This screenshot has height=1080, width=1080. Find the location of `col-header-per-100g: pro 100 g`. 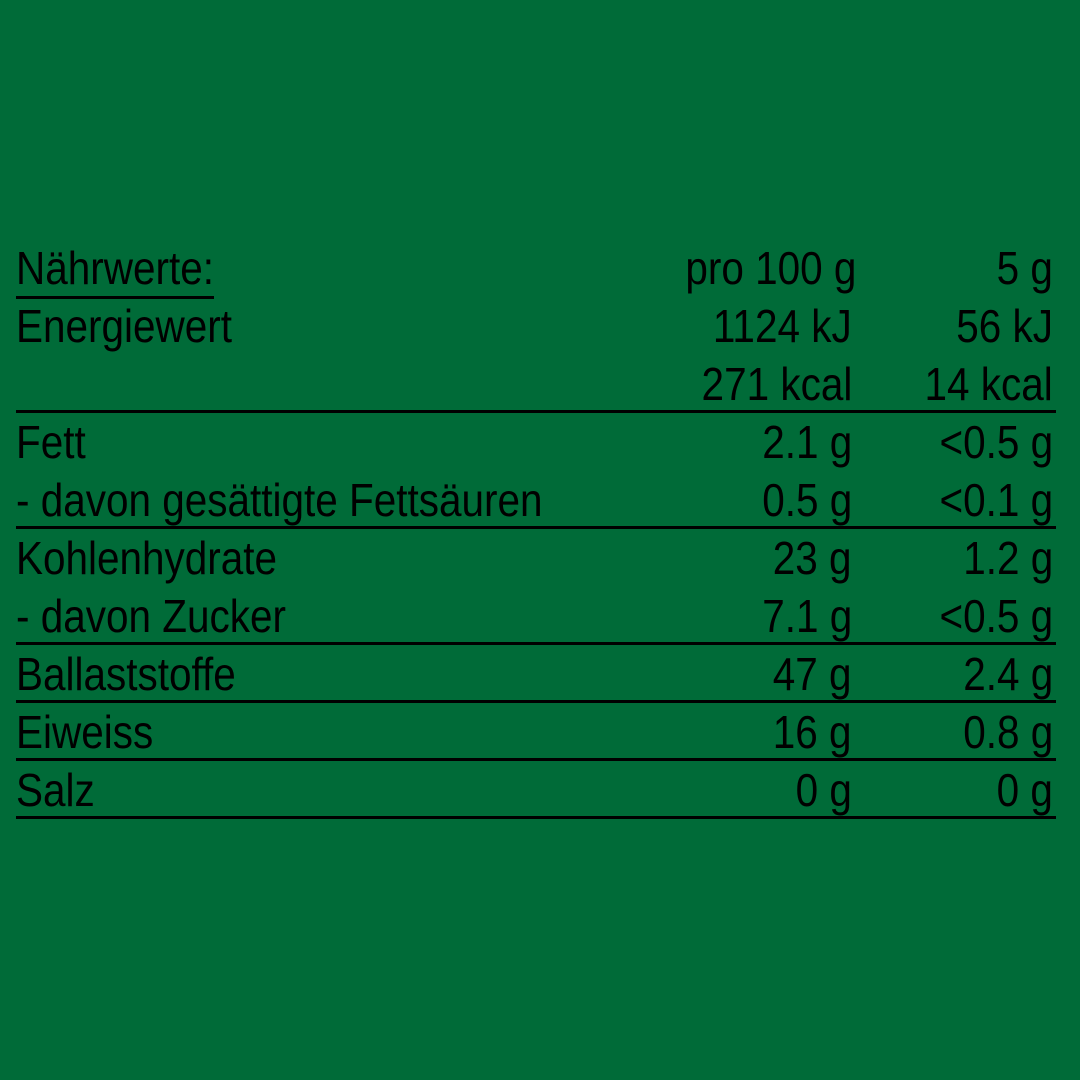

col-header-per-100g: pro 100 g is located at coordinates (771, 268).